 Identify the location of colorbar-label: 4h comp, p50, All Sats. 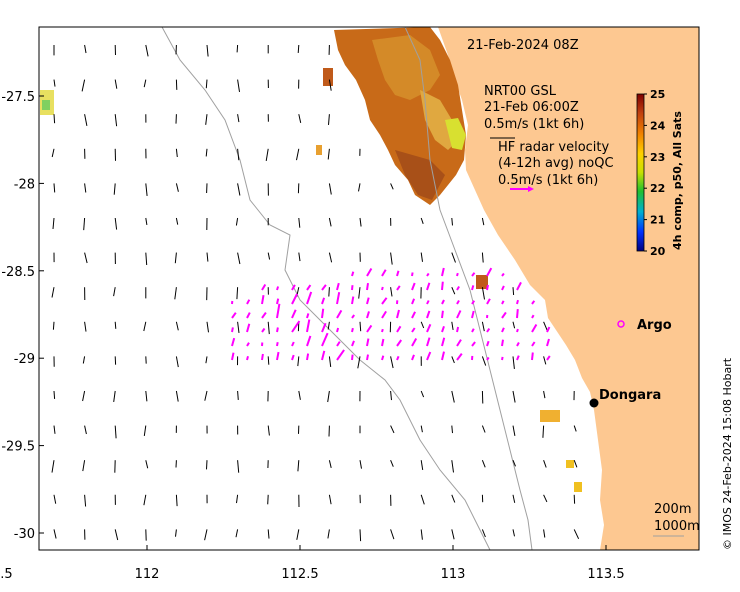
(677, 180).